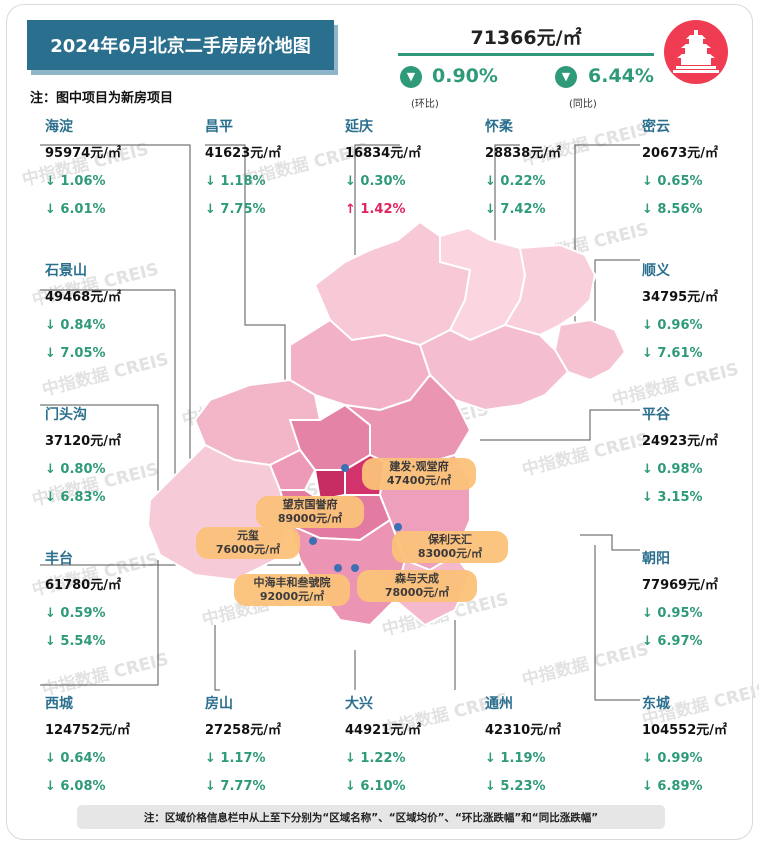 The width and height of the screenshot is (759, 845). Describe the element at coordinates (104, 600) in the screenshot. I see `region-fengtai: 丰台 61780元/㎡ ↓ 0.59% ↓ 5.54%` at that location.